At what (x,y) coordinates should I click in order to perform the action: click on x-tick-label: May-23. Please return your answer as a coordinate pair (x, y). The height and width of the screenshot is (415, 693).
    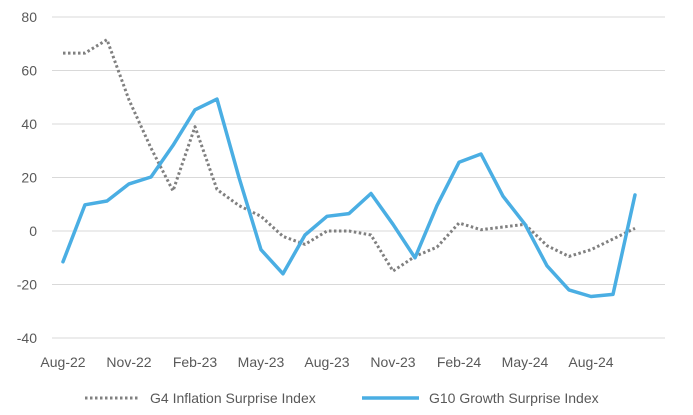
    Looking at the image, I should click on (261, 362).